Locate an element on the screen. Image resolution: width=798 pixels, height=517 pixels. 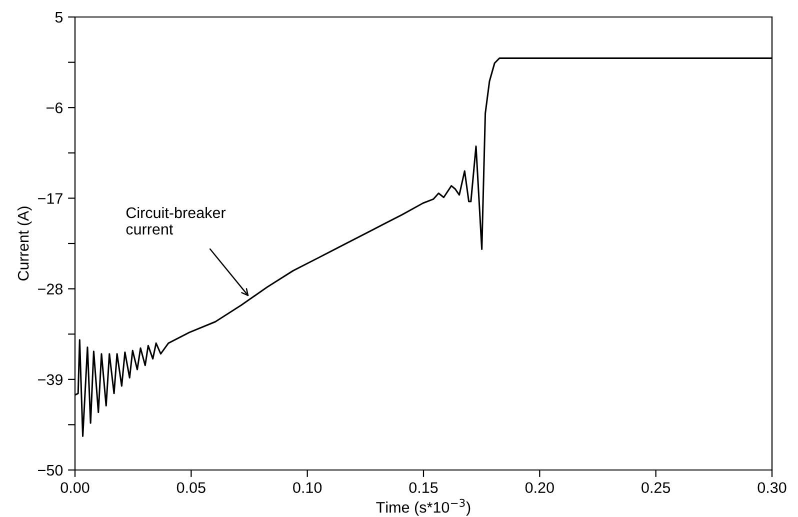
x-tick-label: 0.05 is located at coordinates (191, 488).